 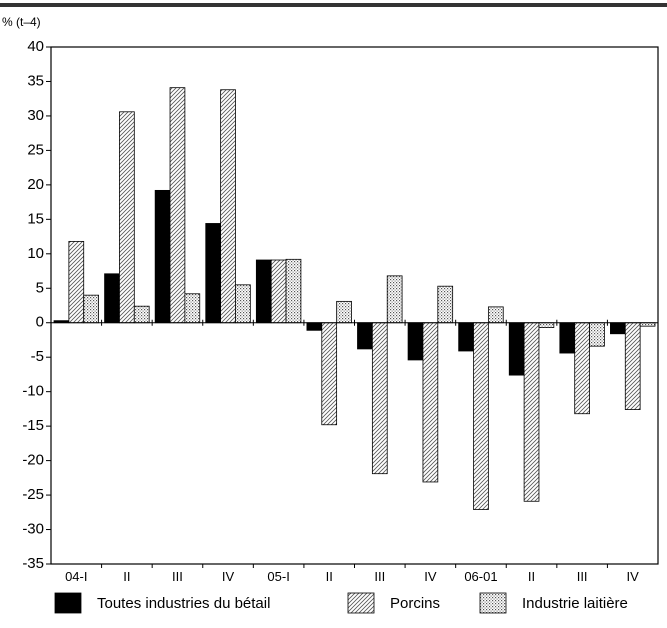 What do you see at coordinates (76, 576) in the screenshot?
I see `x-tick-label: 04-I` at bounding box center [76, 576].